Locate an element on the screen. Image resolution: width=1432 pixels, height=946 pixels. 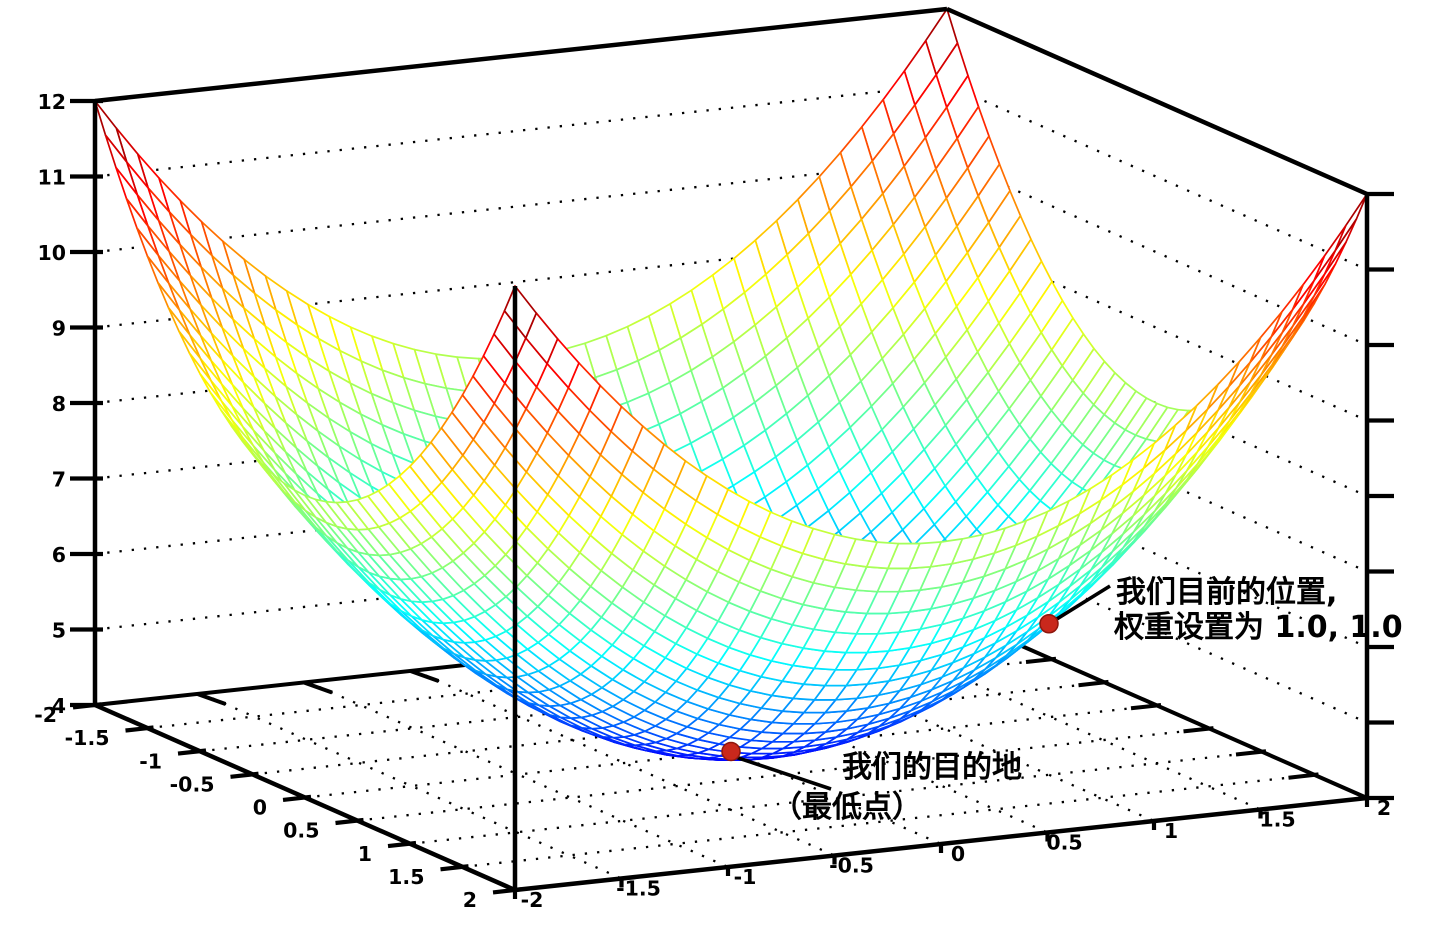
svg-text: 6 is located at coordinates (59, 555).